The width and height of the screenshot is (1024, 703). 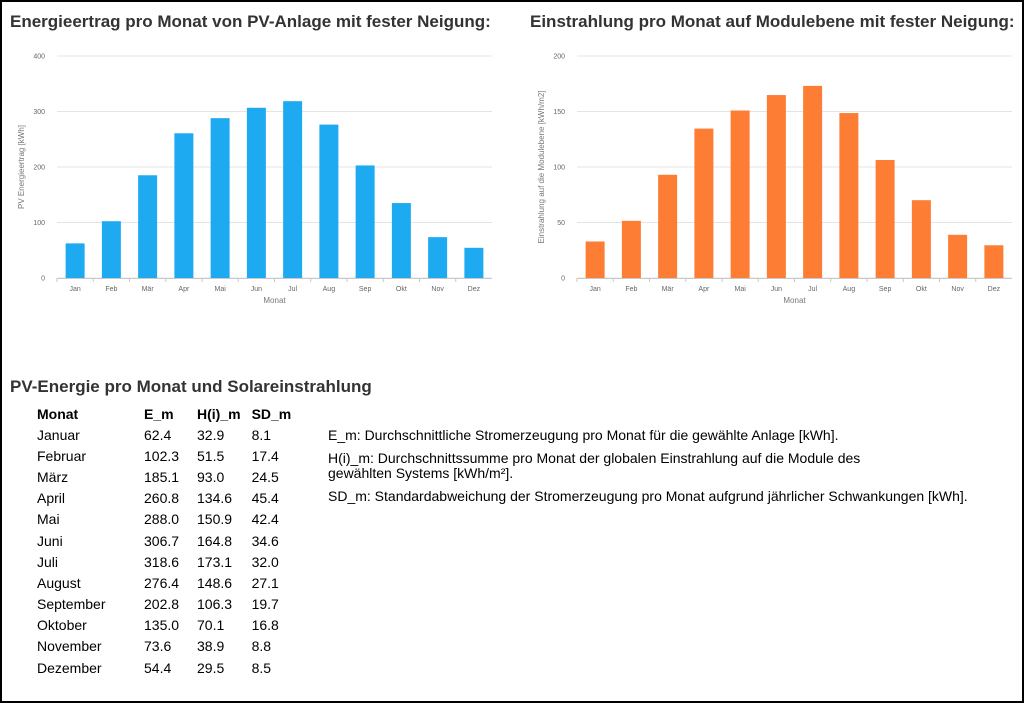 What do you see at coordinates (668, 289) in the screenshot?
I see `irradiation-x-tick-label: Mär` at bounding box center [668, 289].